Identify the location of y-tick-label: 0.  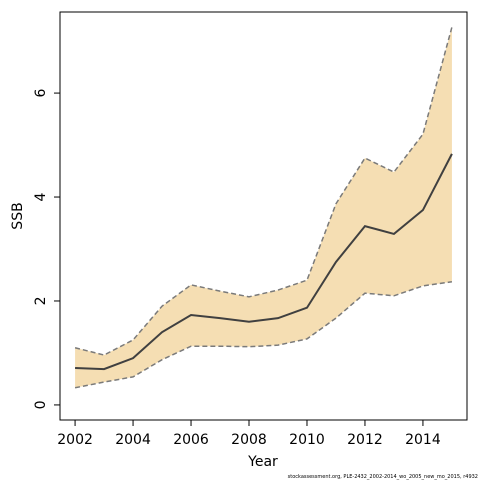
(41, 404).